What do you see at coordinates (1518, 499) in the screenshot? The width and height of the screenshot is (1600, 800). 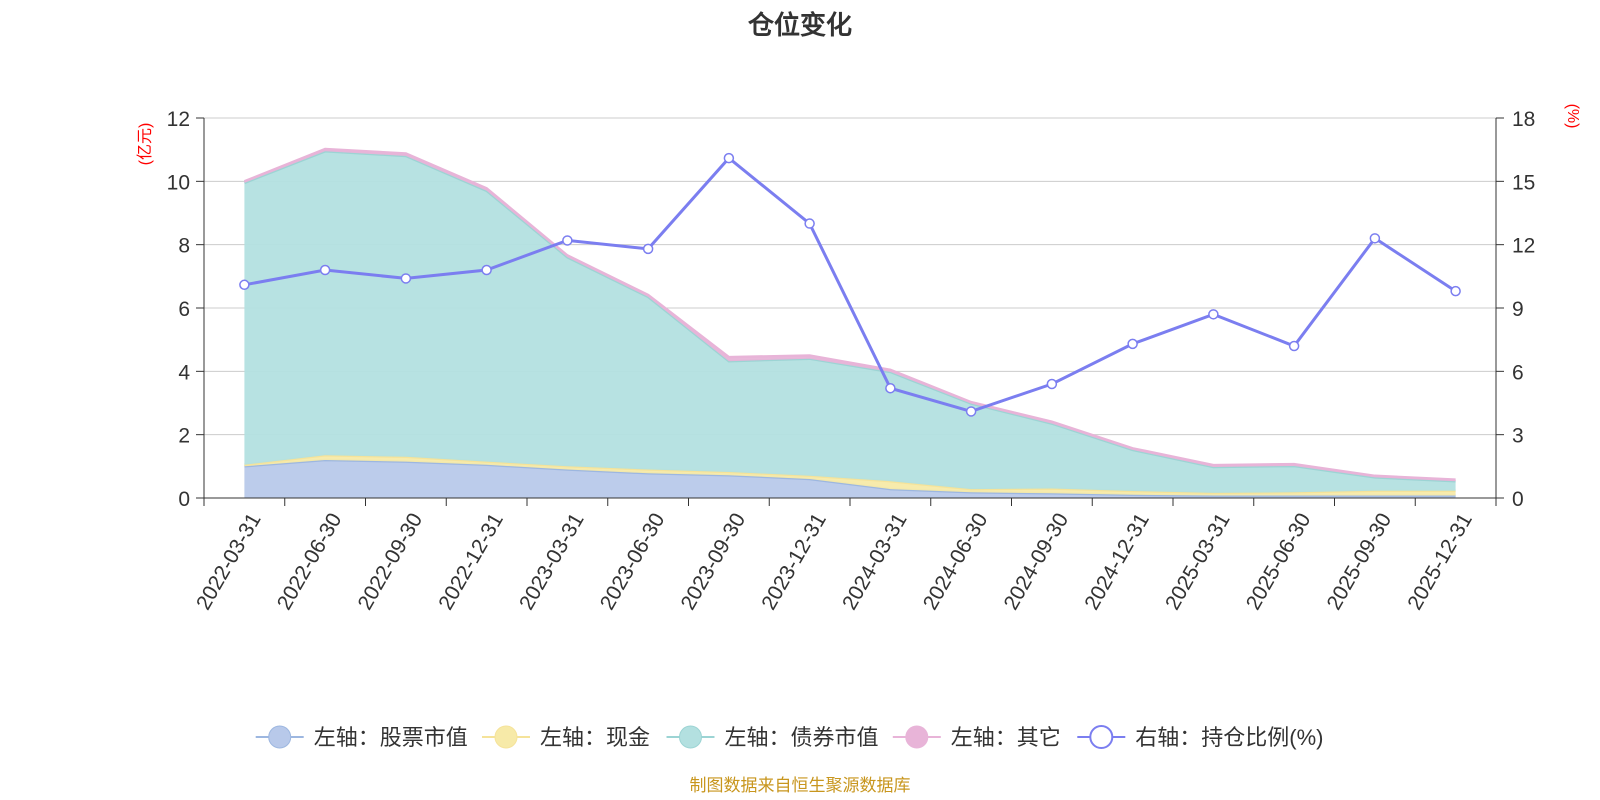 I see `right-tick-label: 0` at bounding box center [1518, 499].